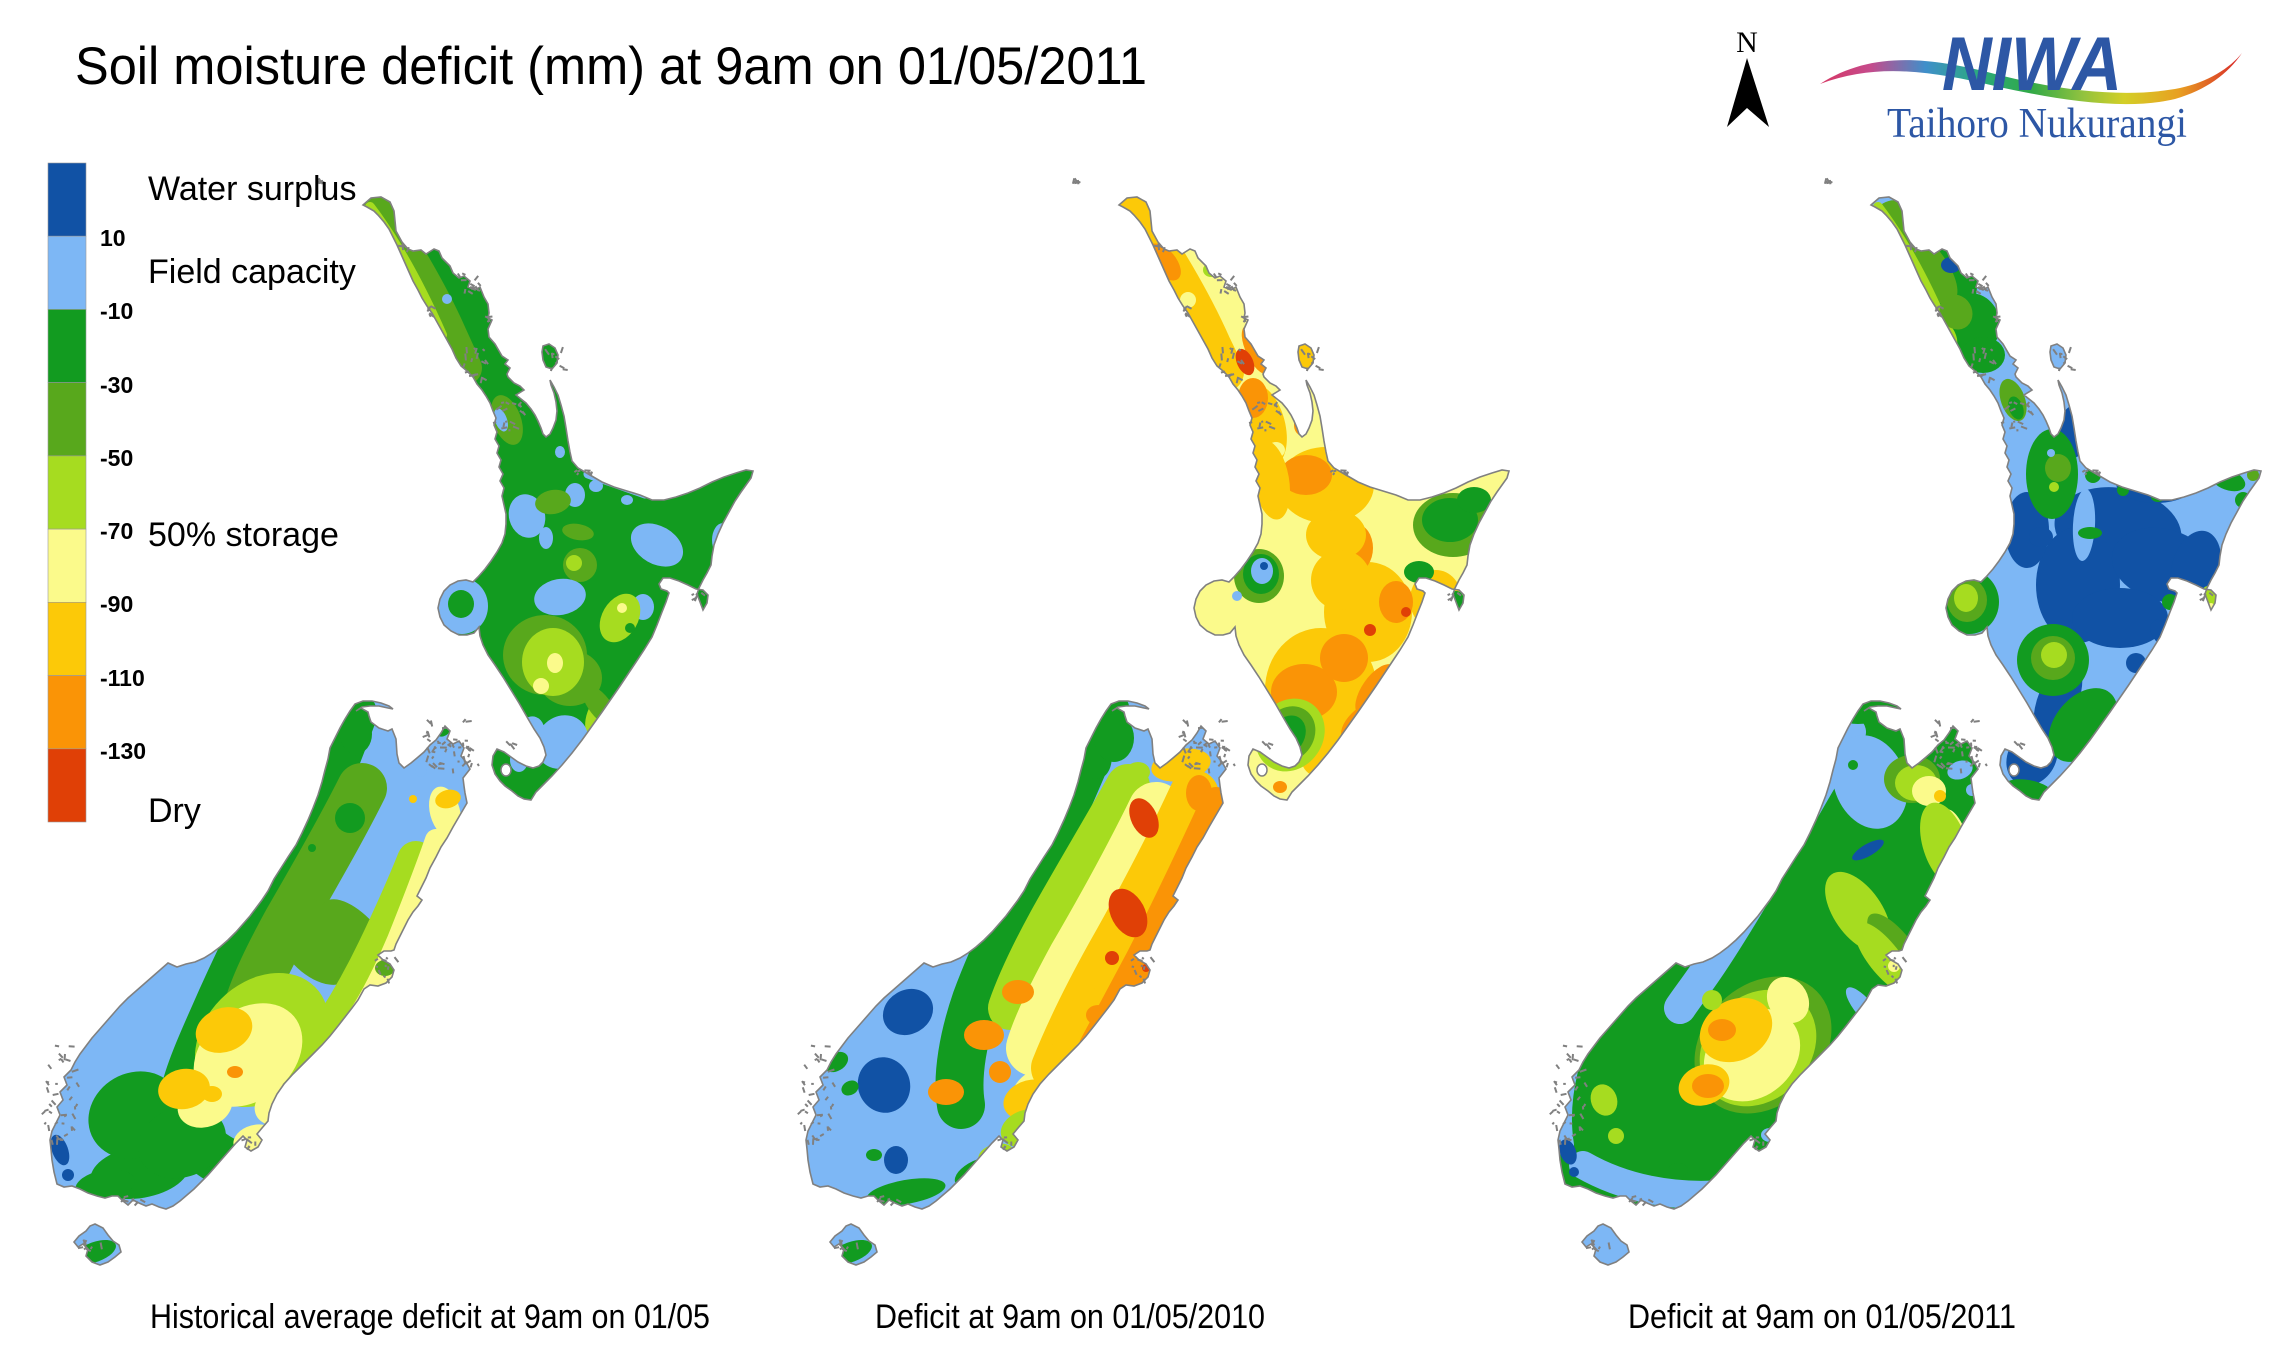  Describe the element at coordinates (2037, 124) in the screenshot. I see `svg-text: Taihoro Nukurangi` at that location.